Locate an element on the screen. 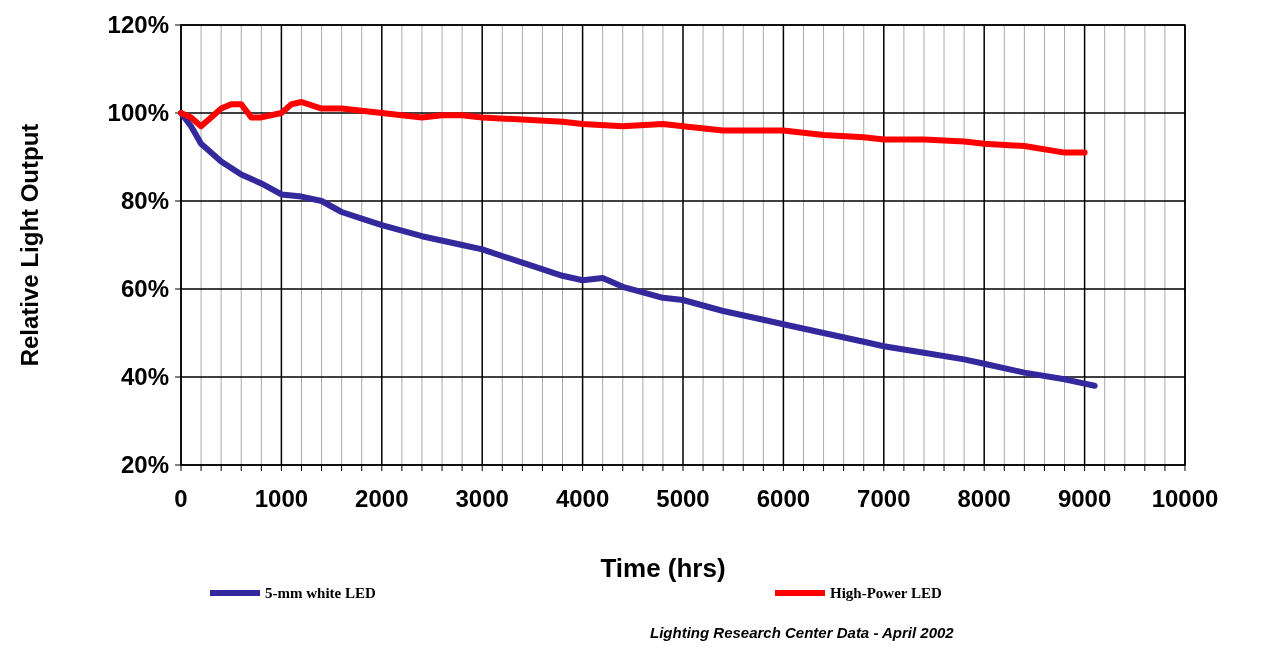  y-tick-label: 100% is located at coordinates (138, 112).